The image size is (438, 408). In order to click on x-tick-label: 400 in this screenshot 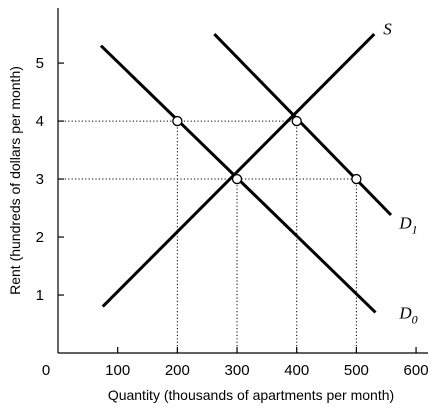, I will do `click(296, 370)`.